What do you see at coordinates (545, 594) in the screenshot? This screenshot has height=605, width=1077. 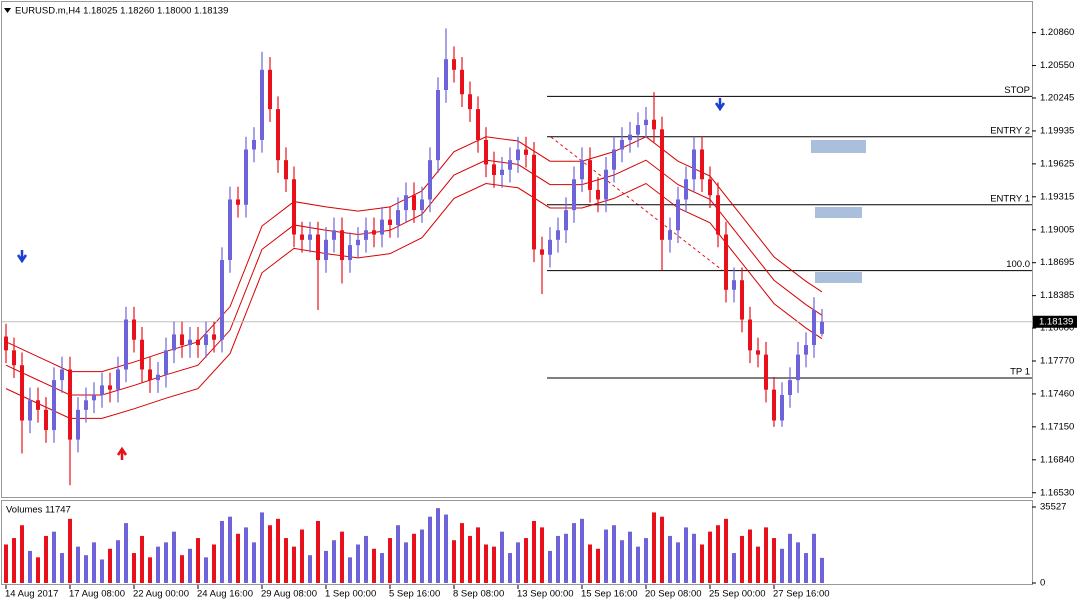 I see `x-tick-label: 13 Sep 00:00` at bounding box center [545, 594].